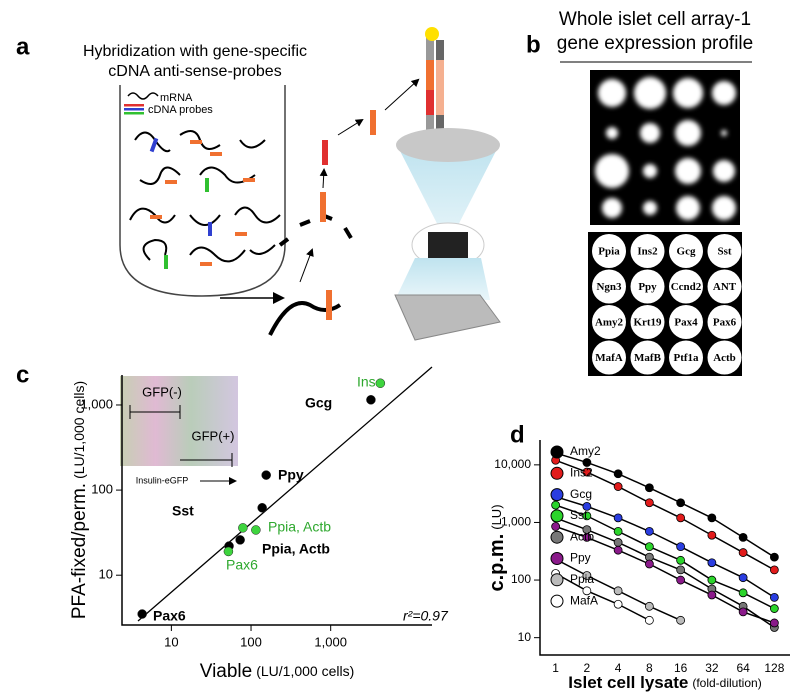  I want to click on legend-label: Sst, so click(579, 515).